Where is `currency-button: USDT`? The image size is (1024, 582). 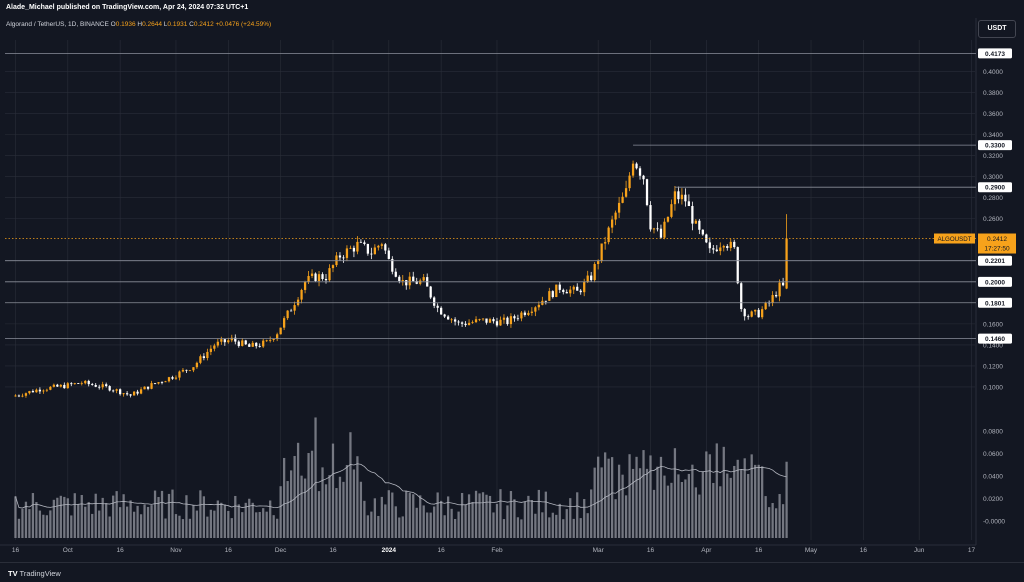 currency-button: USDT is located at coordinates (997, 29).